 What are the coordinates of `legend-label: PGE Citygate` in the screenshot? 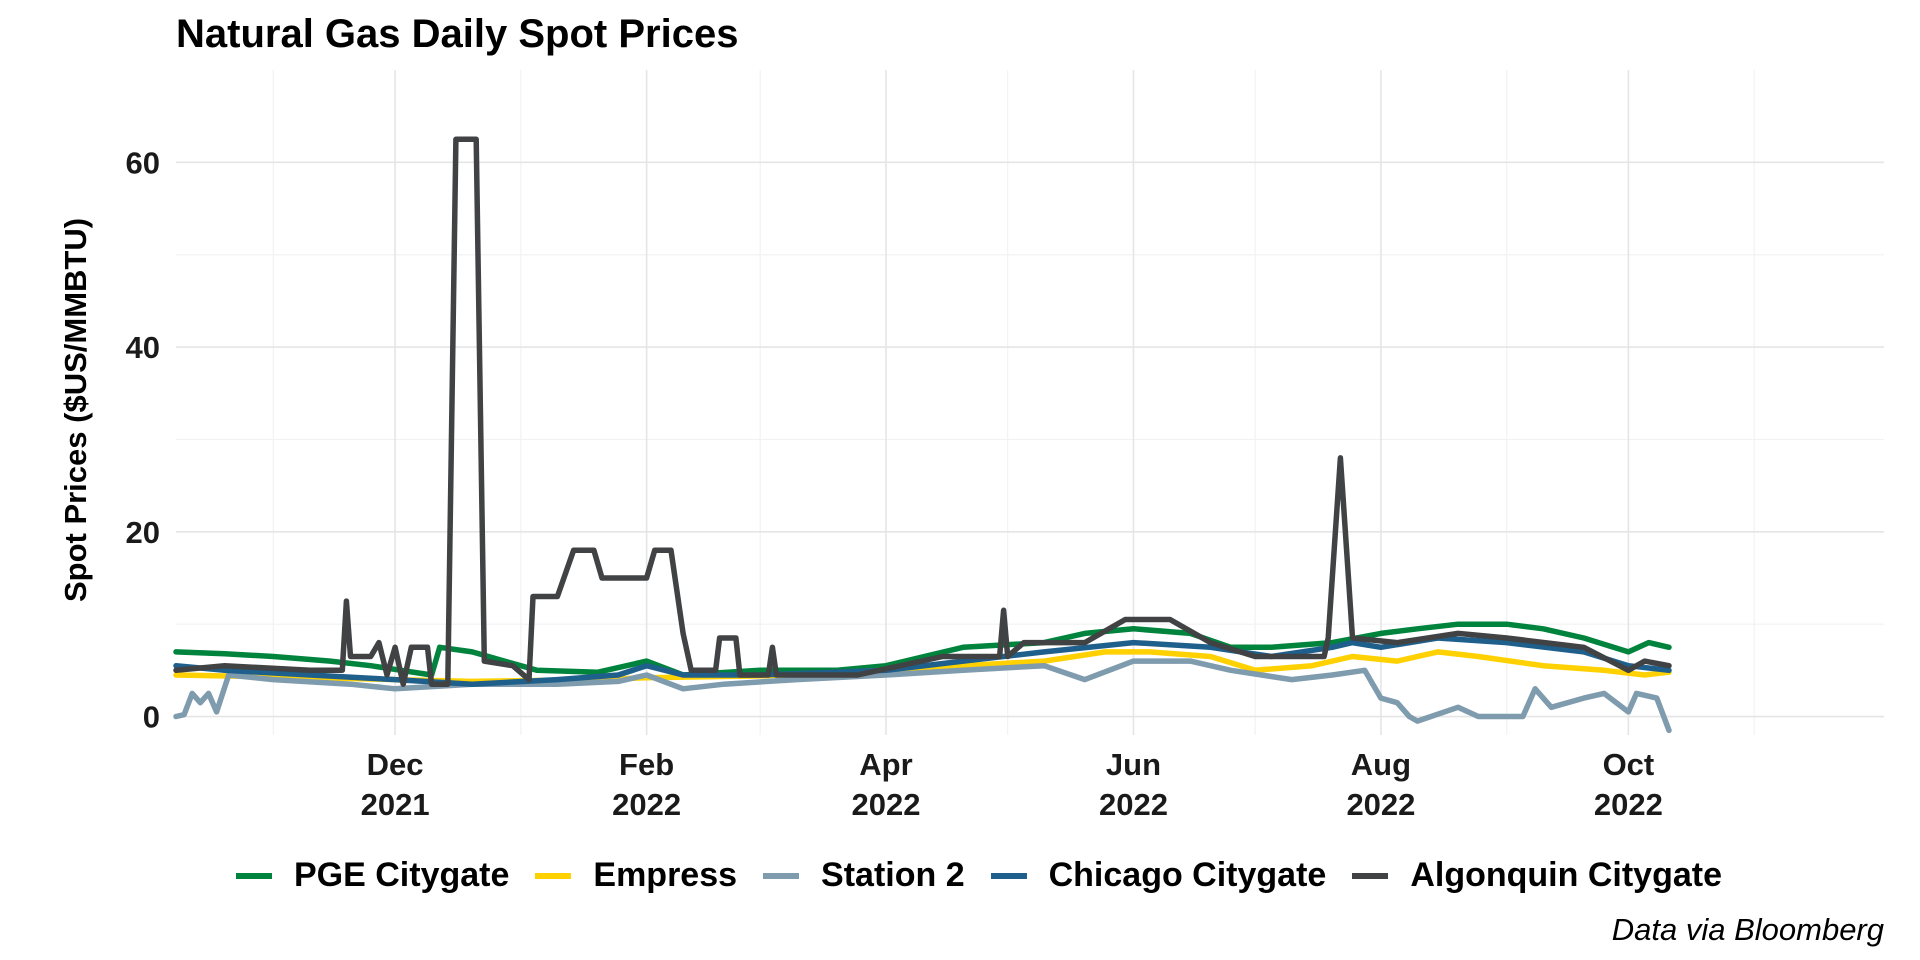 It's located at (402, 875).